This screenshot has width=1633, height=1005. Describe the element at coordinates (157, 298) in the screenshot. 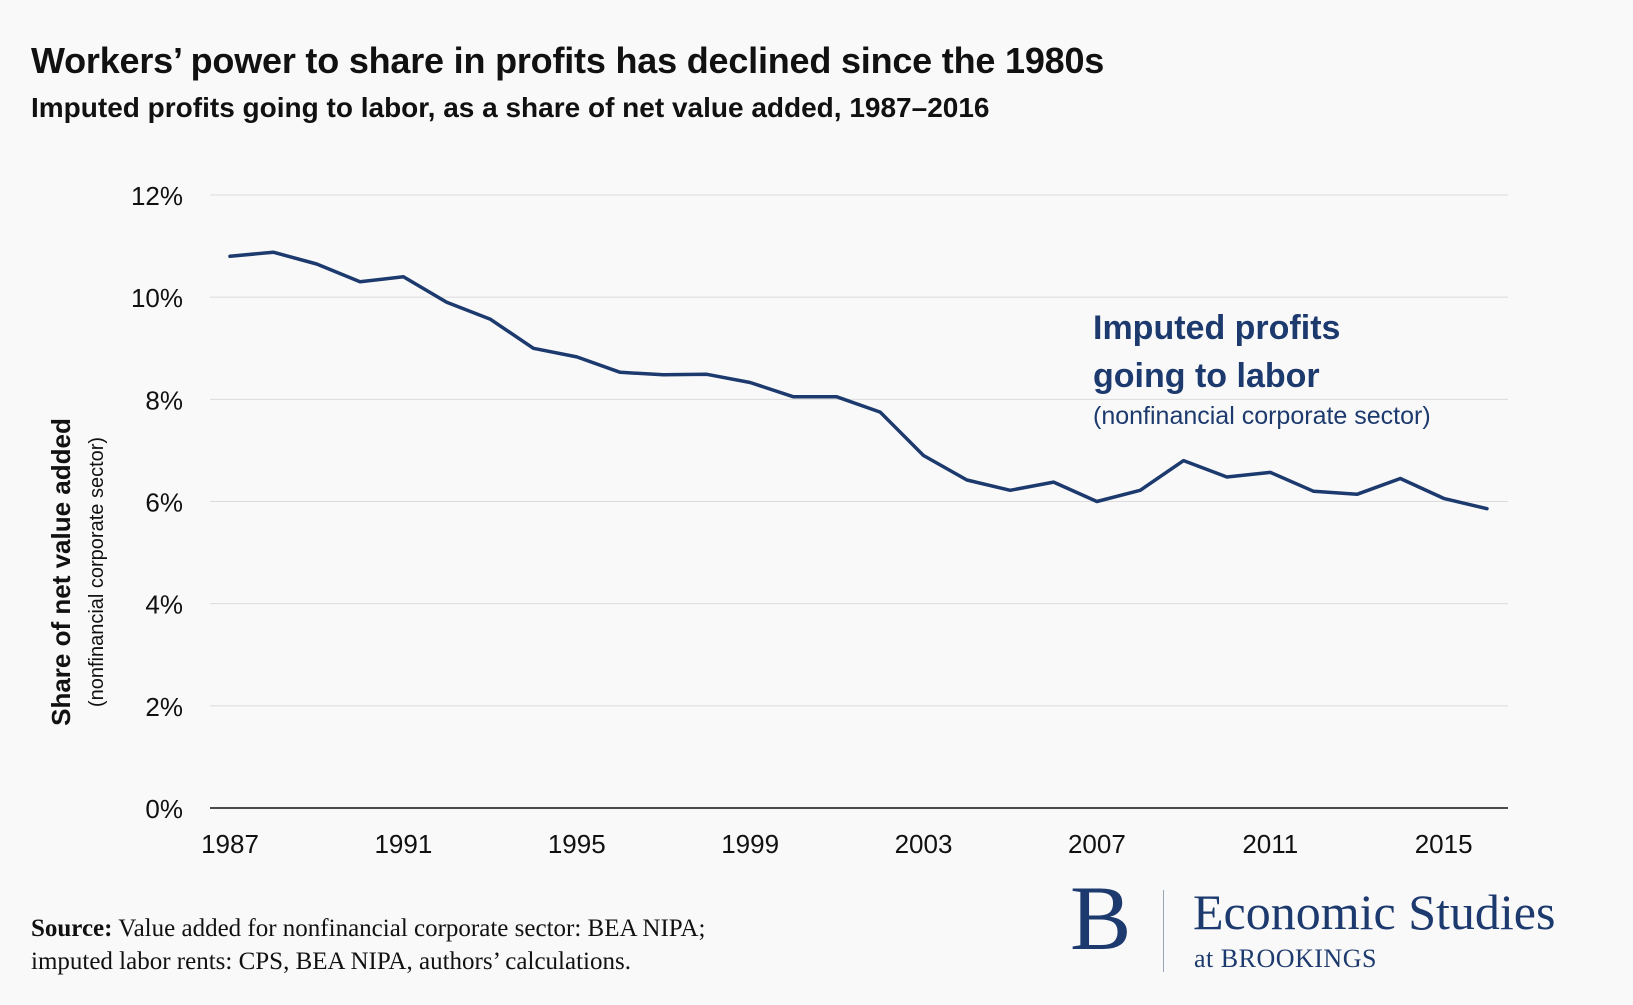

I see `y-tick-label-10: 10%` at that location.